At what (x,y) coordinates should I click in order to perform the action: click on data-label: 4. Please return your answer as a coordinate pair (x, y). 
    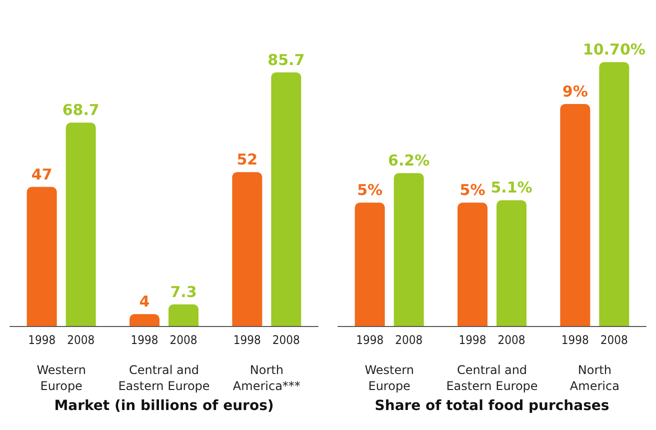
    Looking at the image, I should click on (144, 301).